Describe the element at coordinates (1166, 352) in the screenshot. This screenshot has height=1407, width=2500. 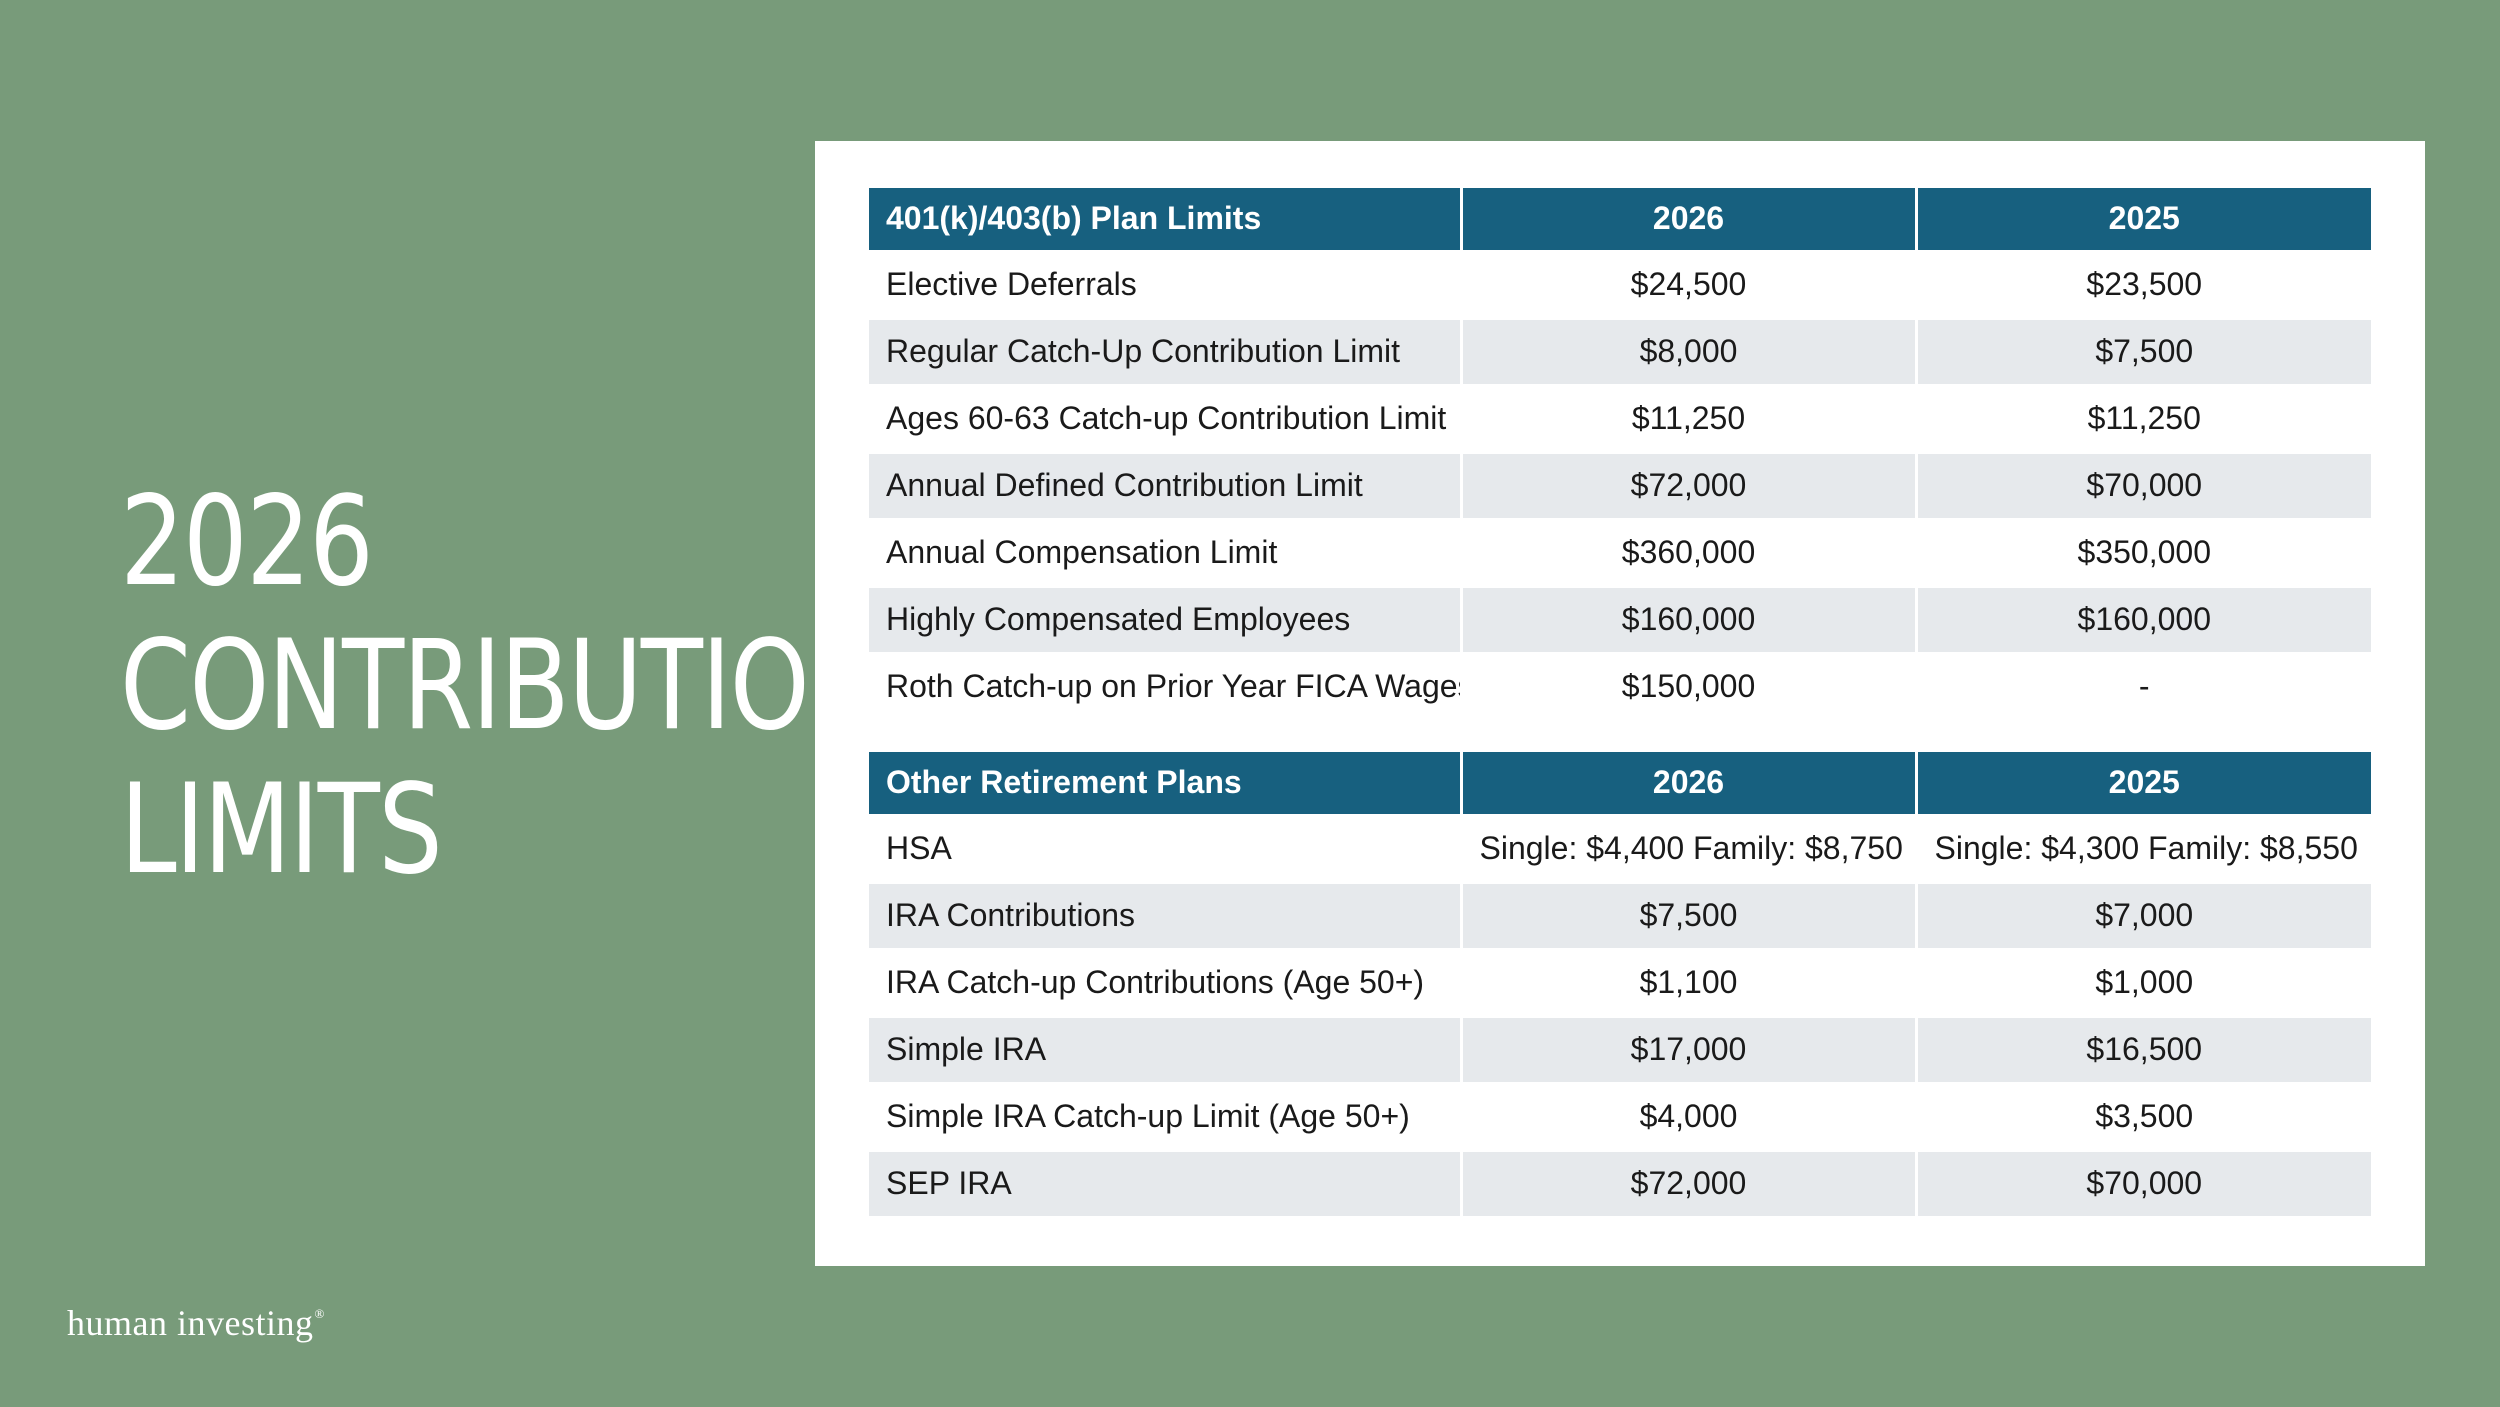
I see `row-label: Regular Catch-Up Contribution Limit` at that location.